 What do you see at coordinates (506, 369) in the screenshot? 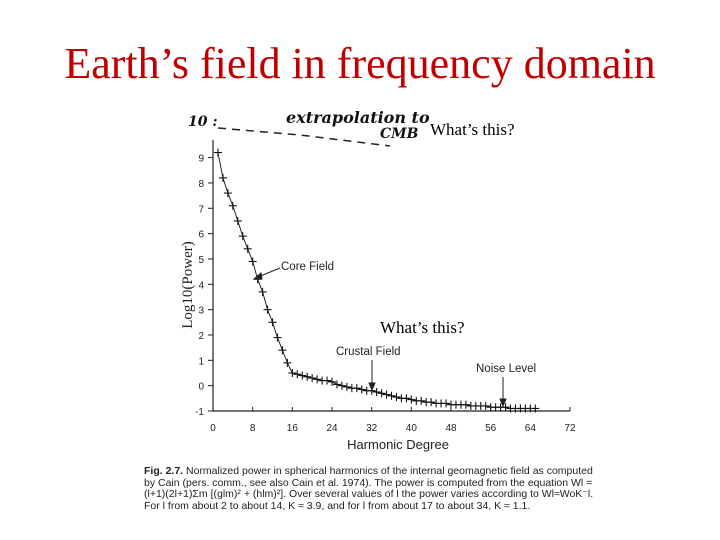
I see `annotation-noise-level: Noise Level` at bounding box center [506, 369].